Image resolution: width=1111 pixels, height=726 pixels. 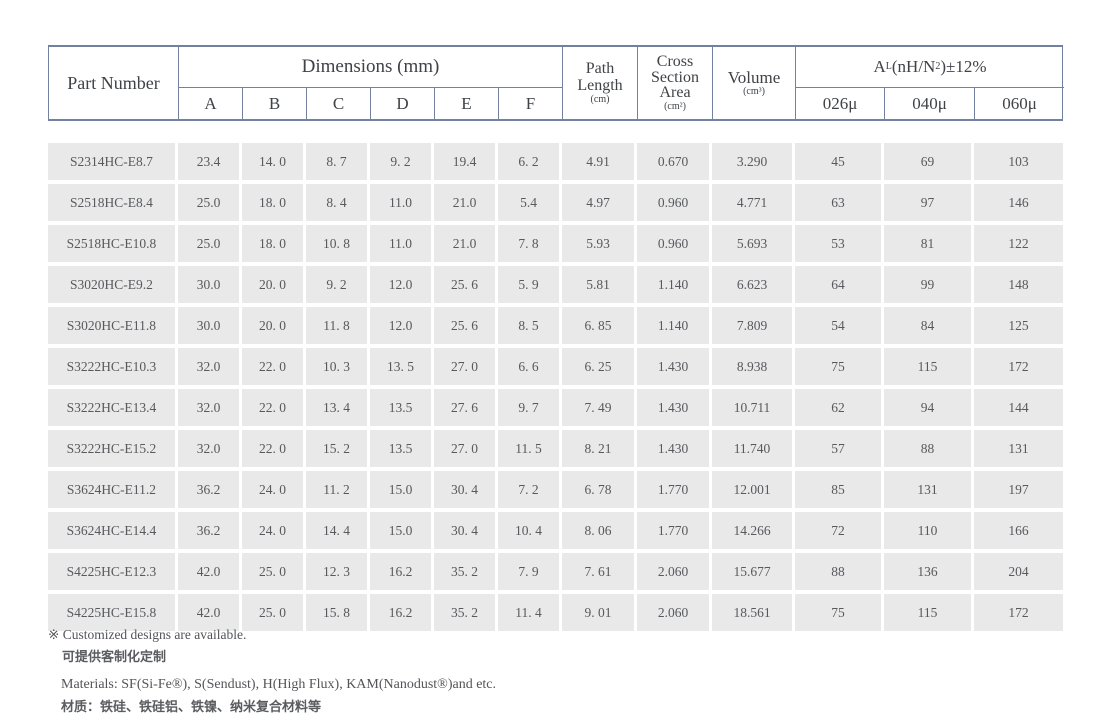 I want to click on header-part-number: Part Number, so click(x=114, y=83).